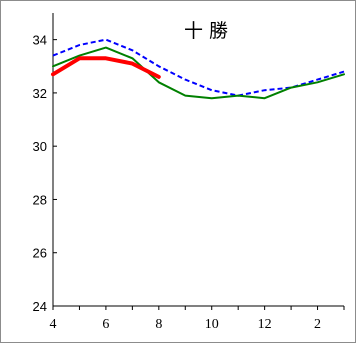  Describe the element at coordinates (212, 324) in the screenshot. I see `x-tick-label: 10` at that location.